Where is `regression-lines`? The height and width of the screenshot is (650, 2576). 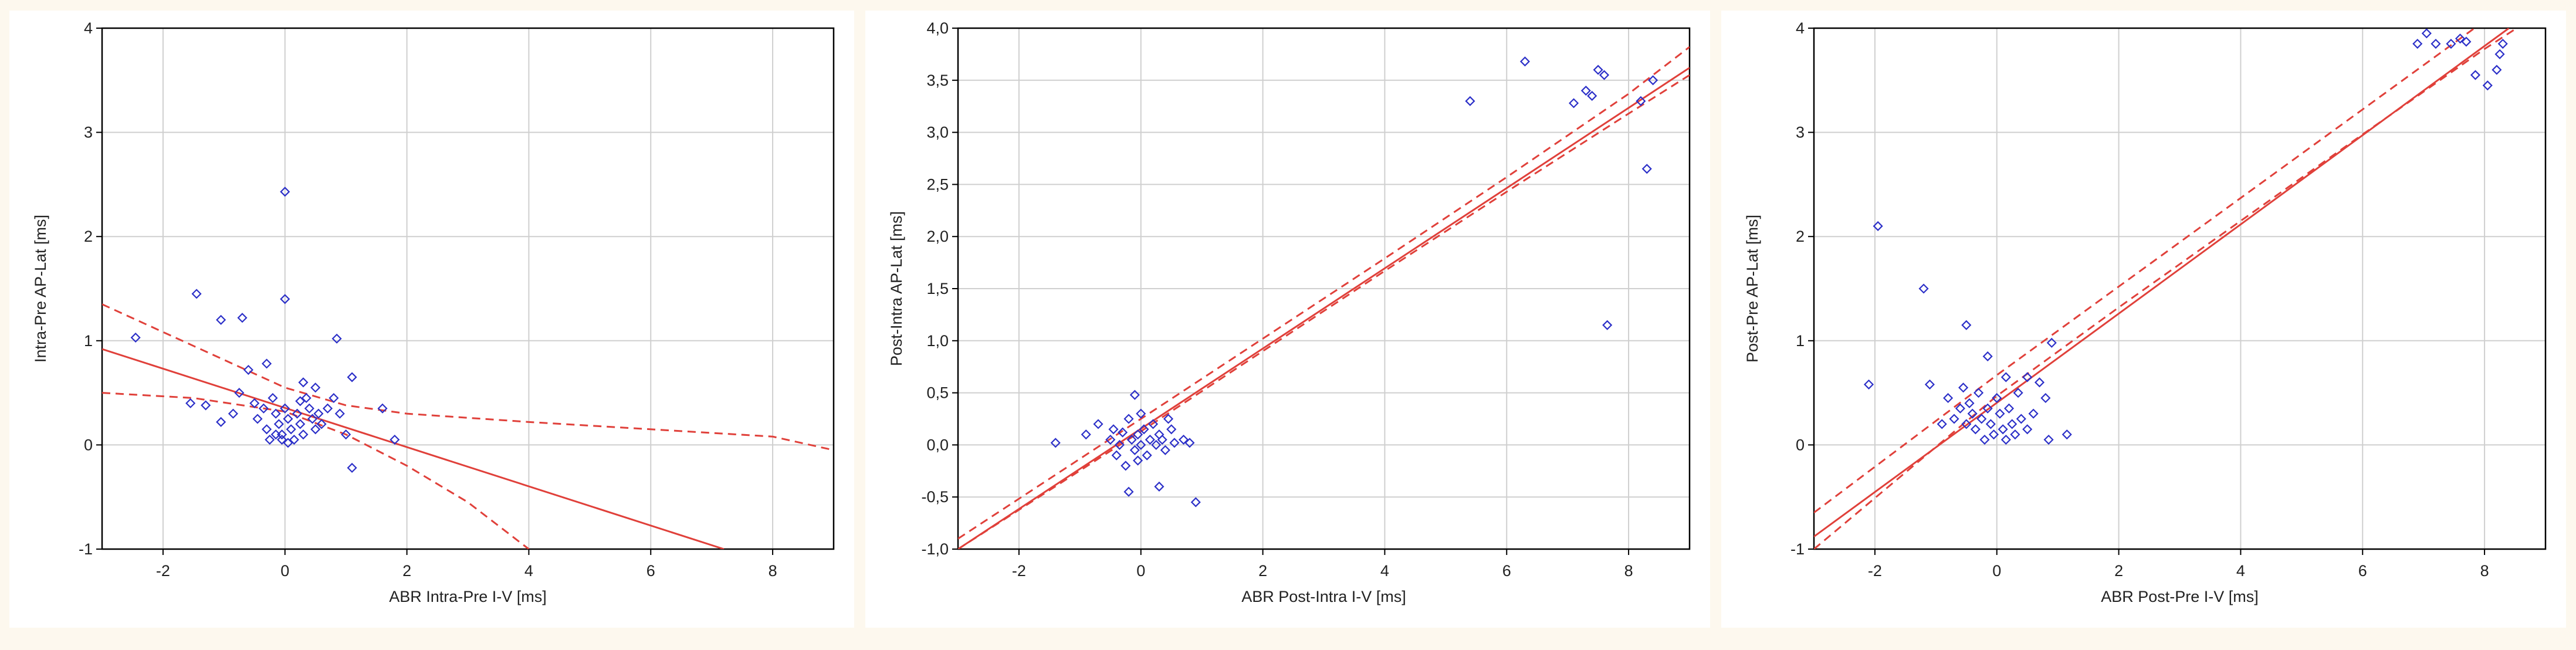 regression-lines is located at coordinates (468, 426).